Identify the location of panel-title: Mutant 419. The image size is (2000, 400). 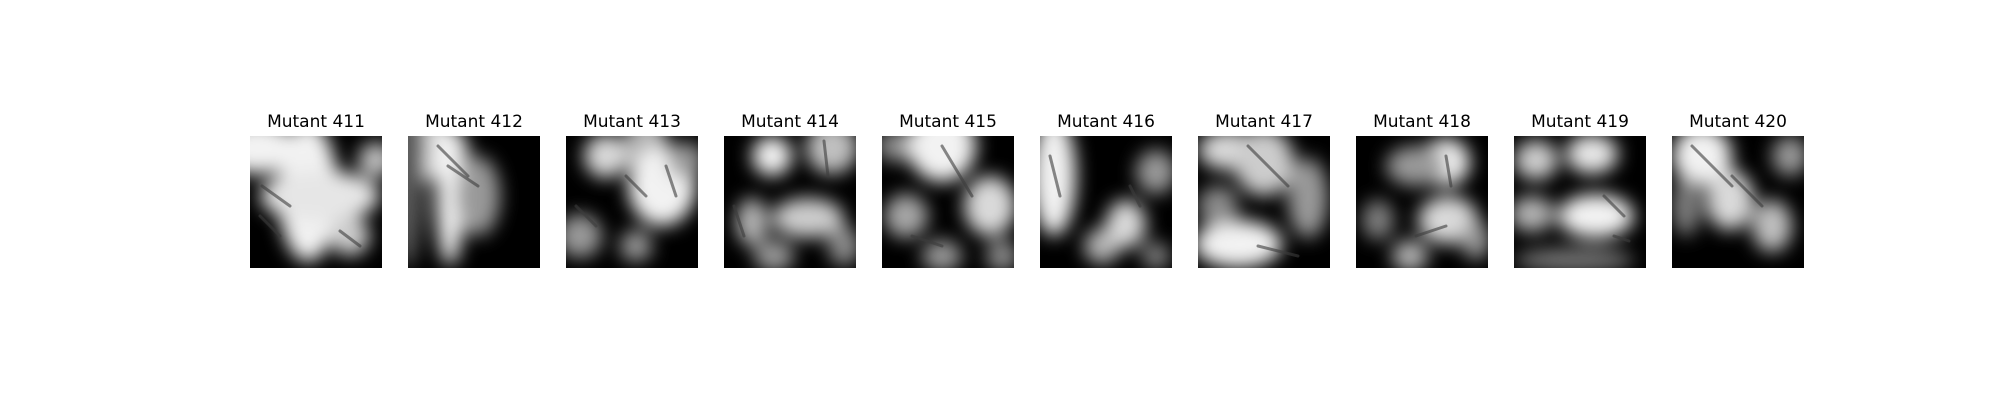
(1580, 122).